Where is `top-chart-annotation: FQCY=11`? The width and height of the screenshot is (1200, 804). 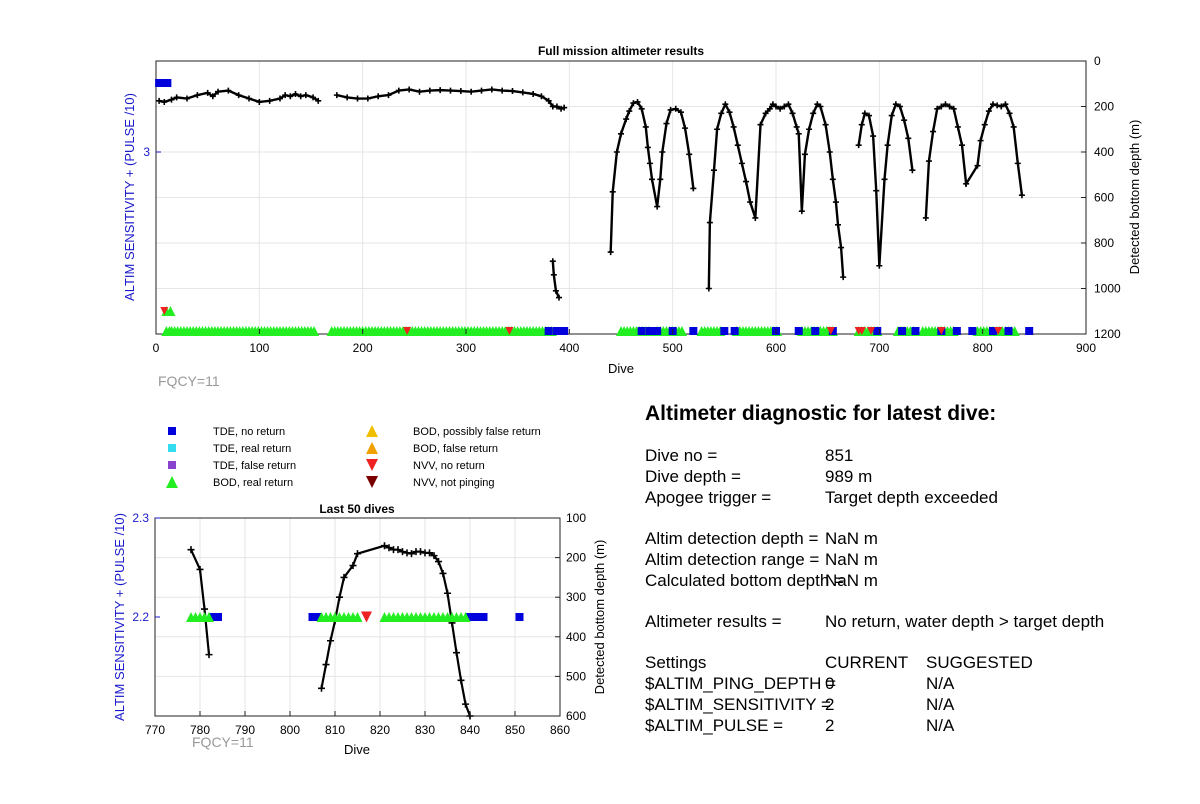 top-chart-annotation: FQCY=11 is located at coordinates (189, 381).